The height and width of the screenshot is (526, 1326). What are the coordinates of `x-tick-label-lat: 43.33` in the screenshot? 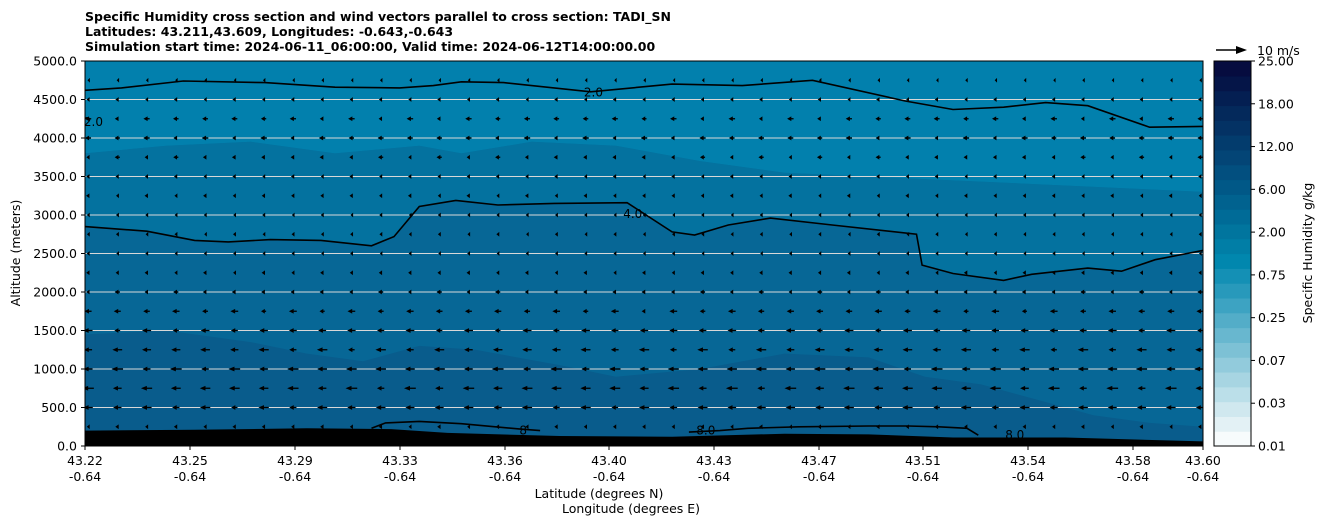 It's located at (400, 460).